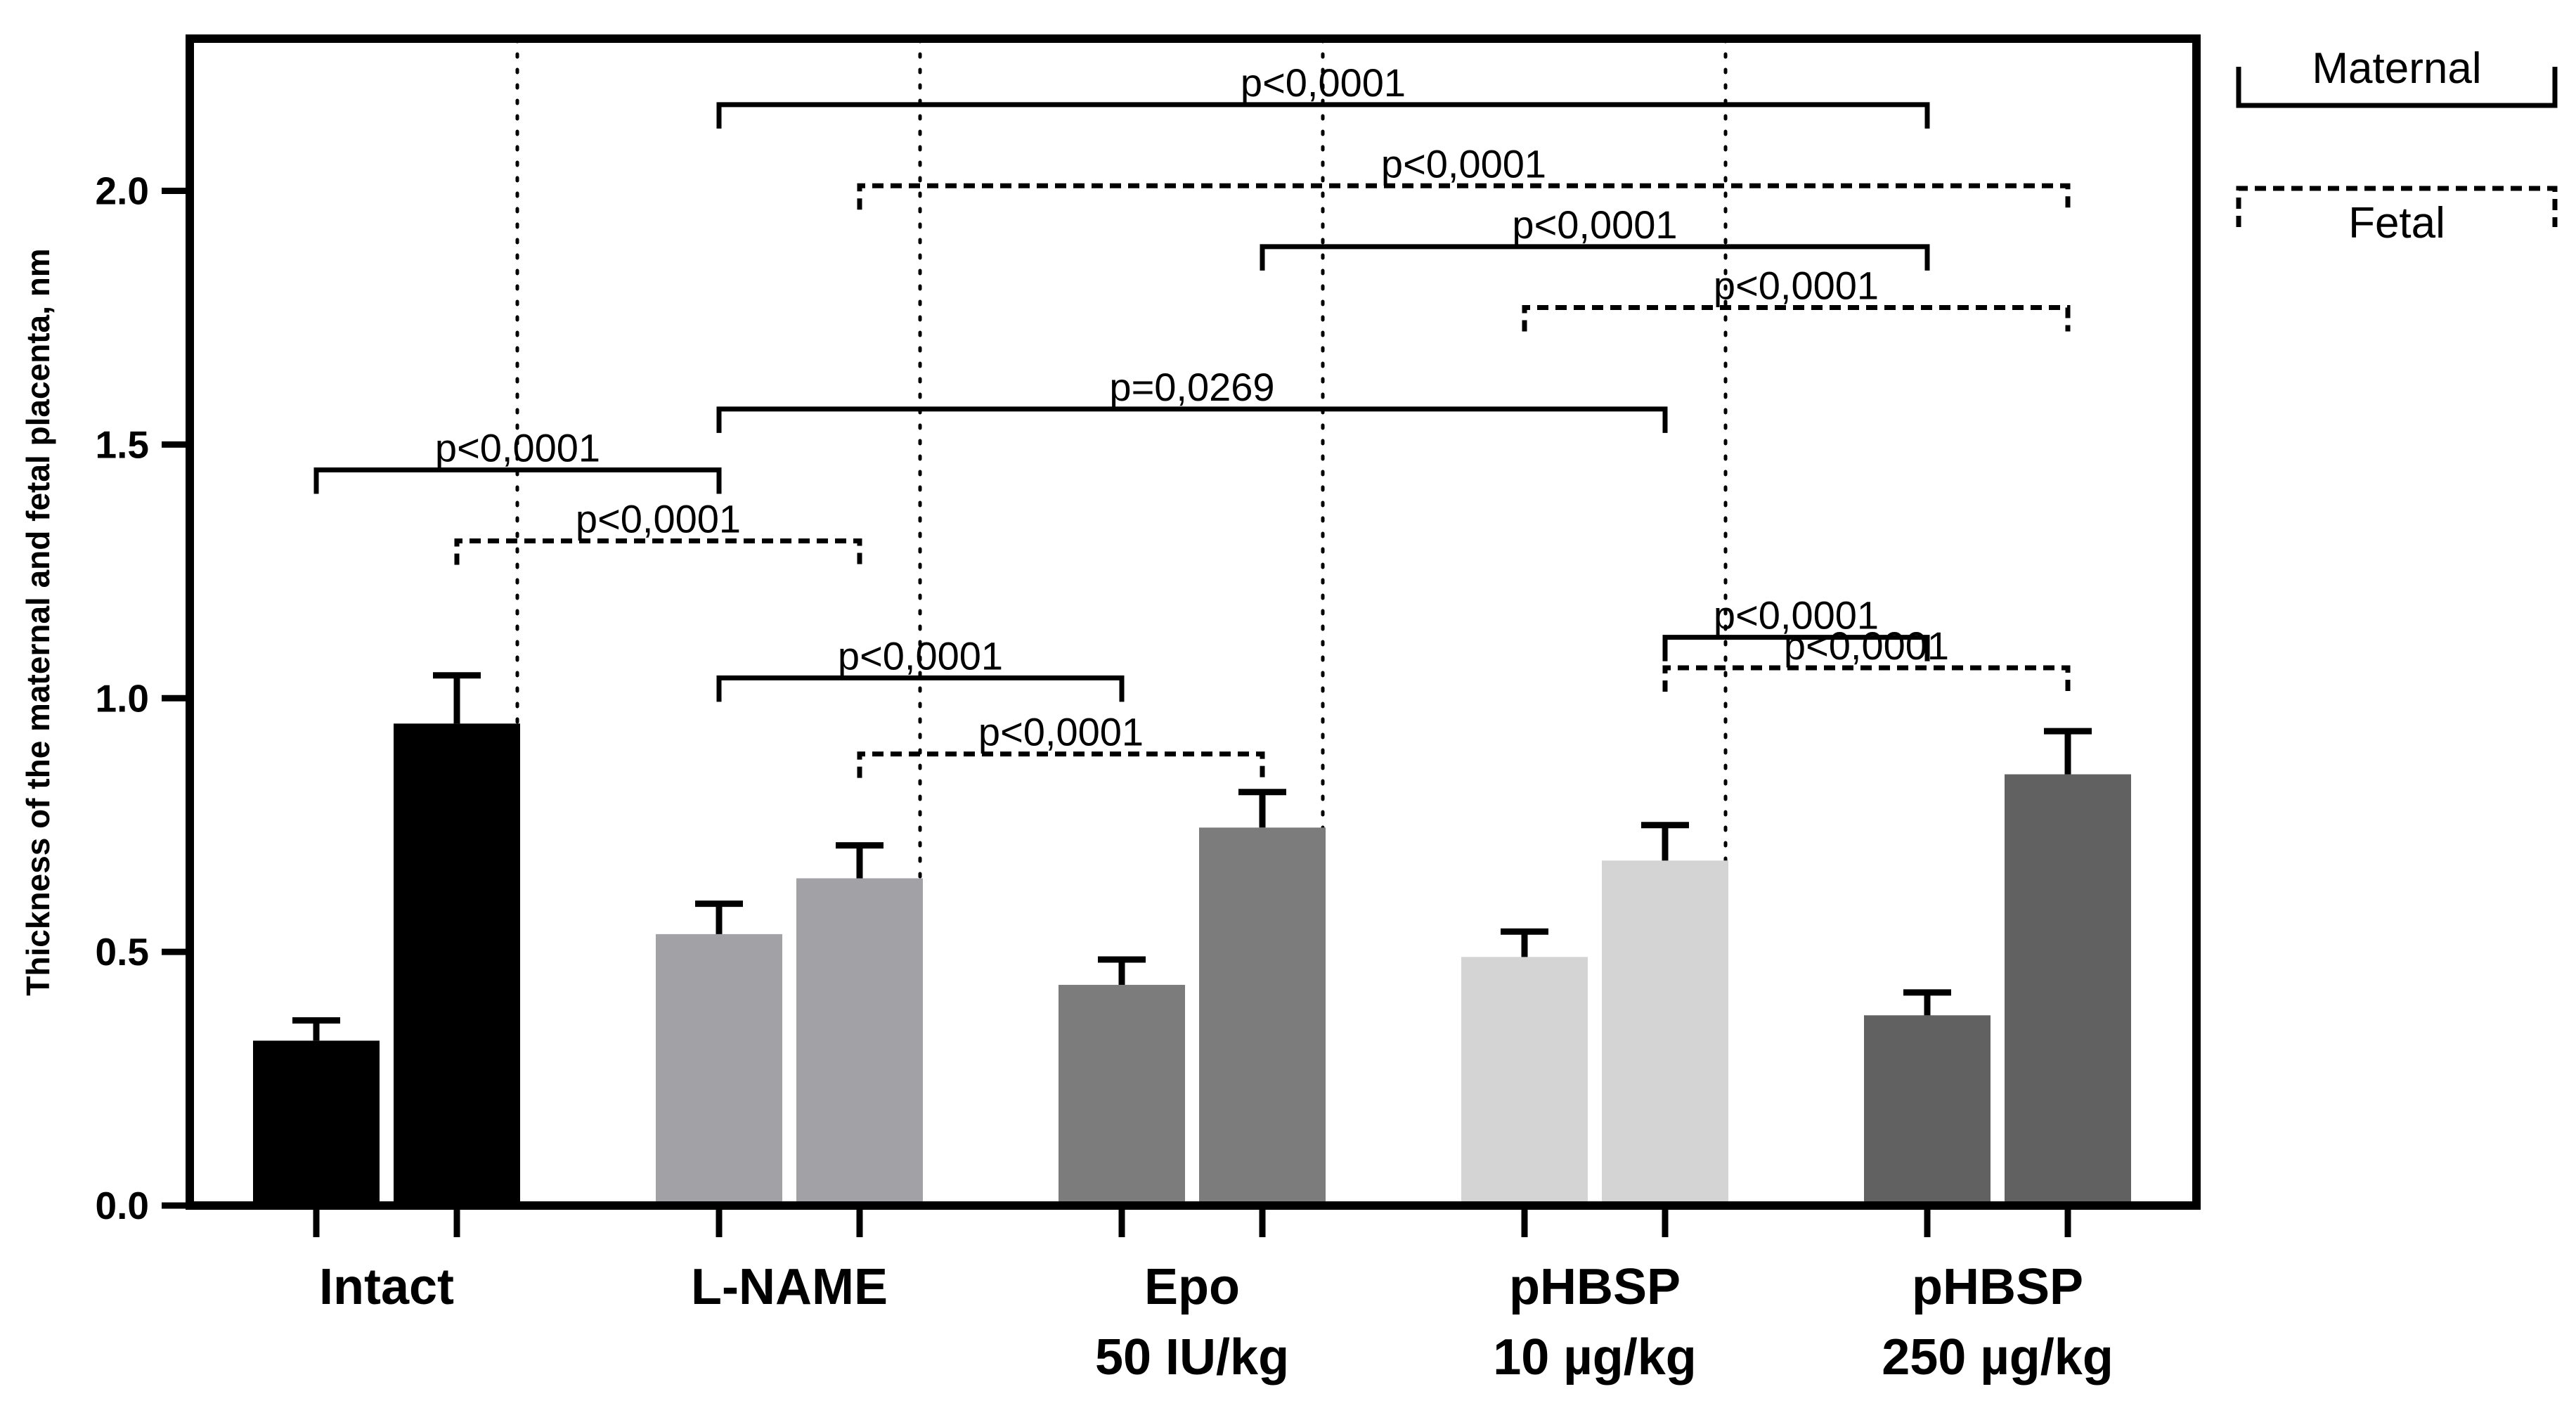 This screenshot has height=1408, width=2576. I want to click on x-category-label: Intact, so click(387, 1287).